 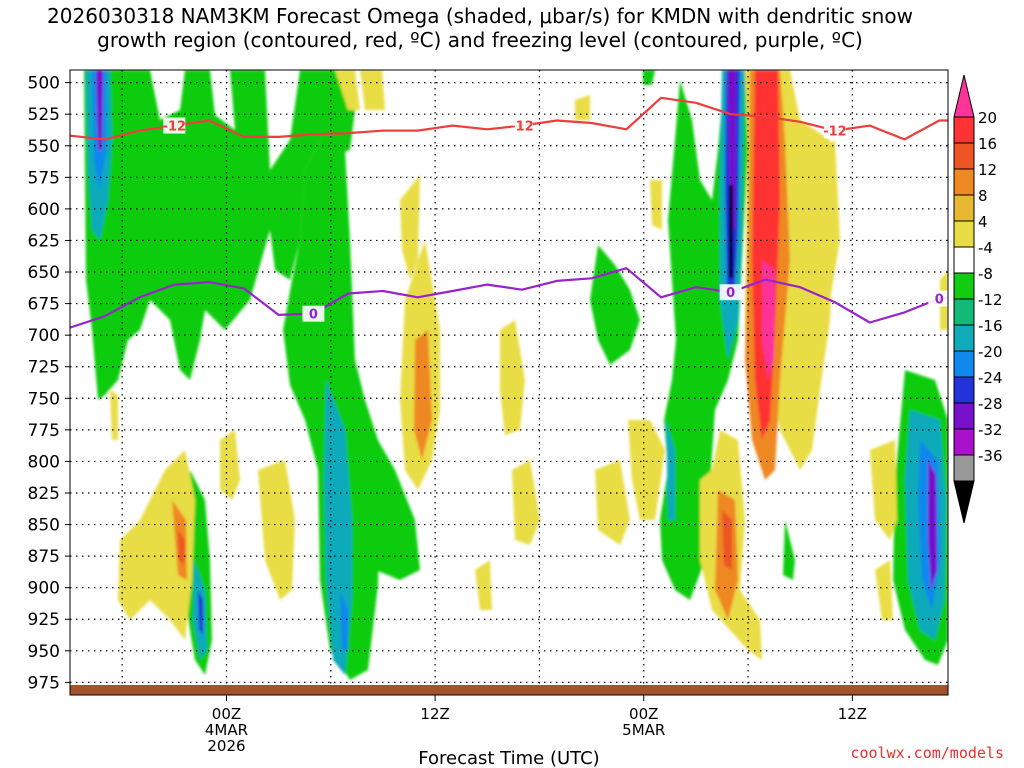 I want to click on y-tick-label: 725, so click(x=44, y=368).